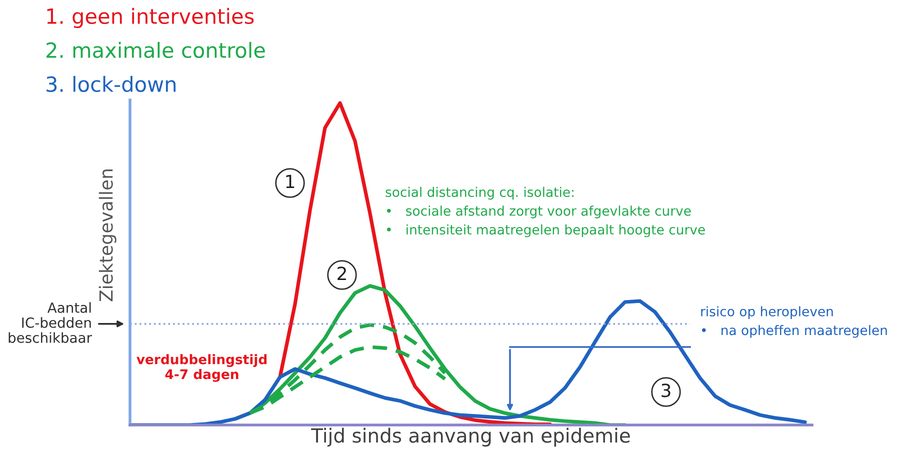 This screenshot has width=906, height=450. What do you see at coordinates (150, 18) in the screenshot?
I see `text: 1. geen interventies` at bounding box center [150, 18].